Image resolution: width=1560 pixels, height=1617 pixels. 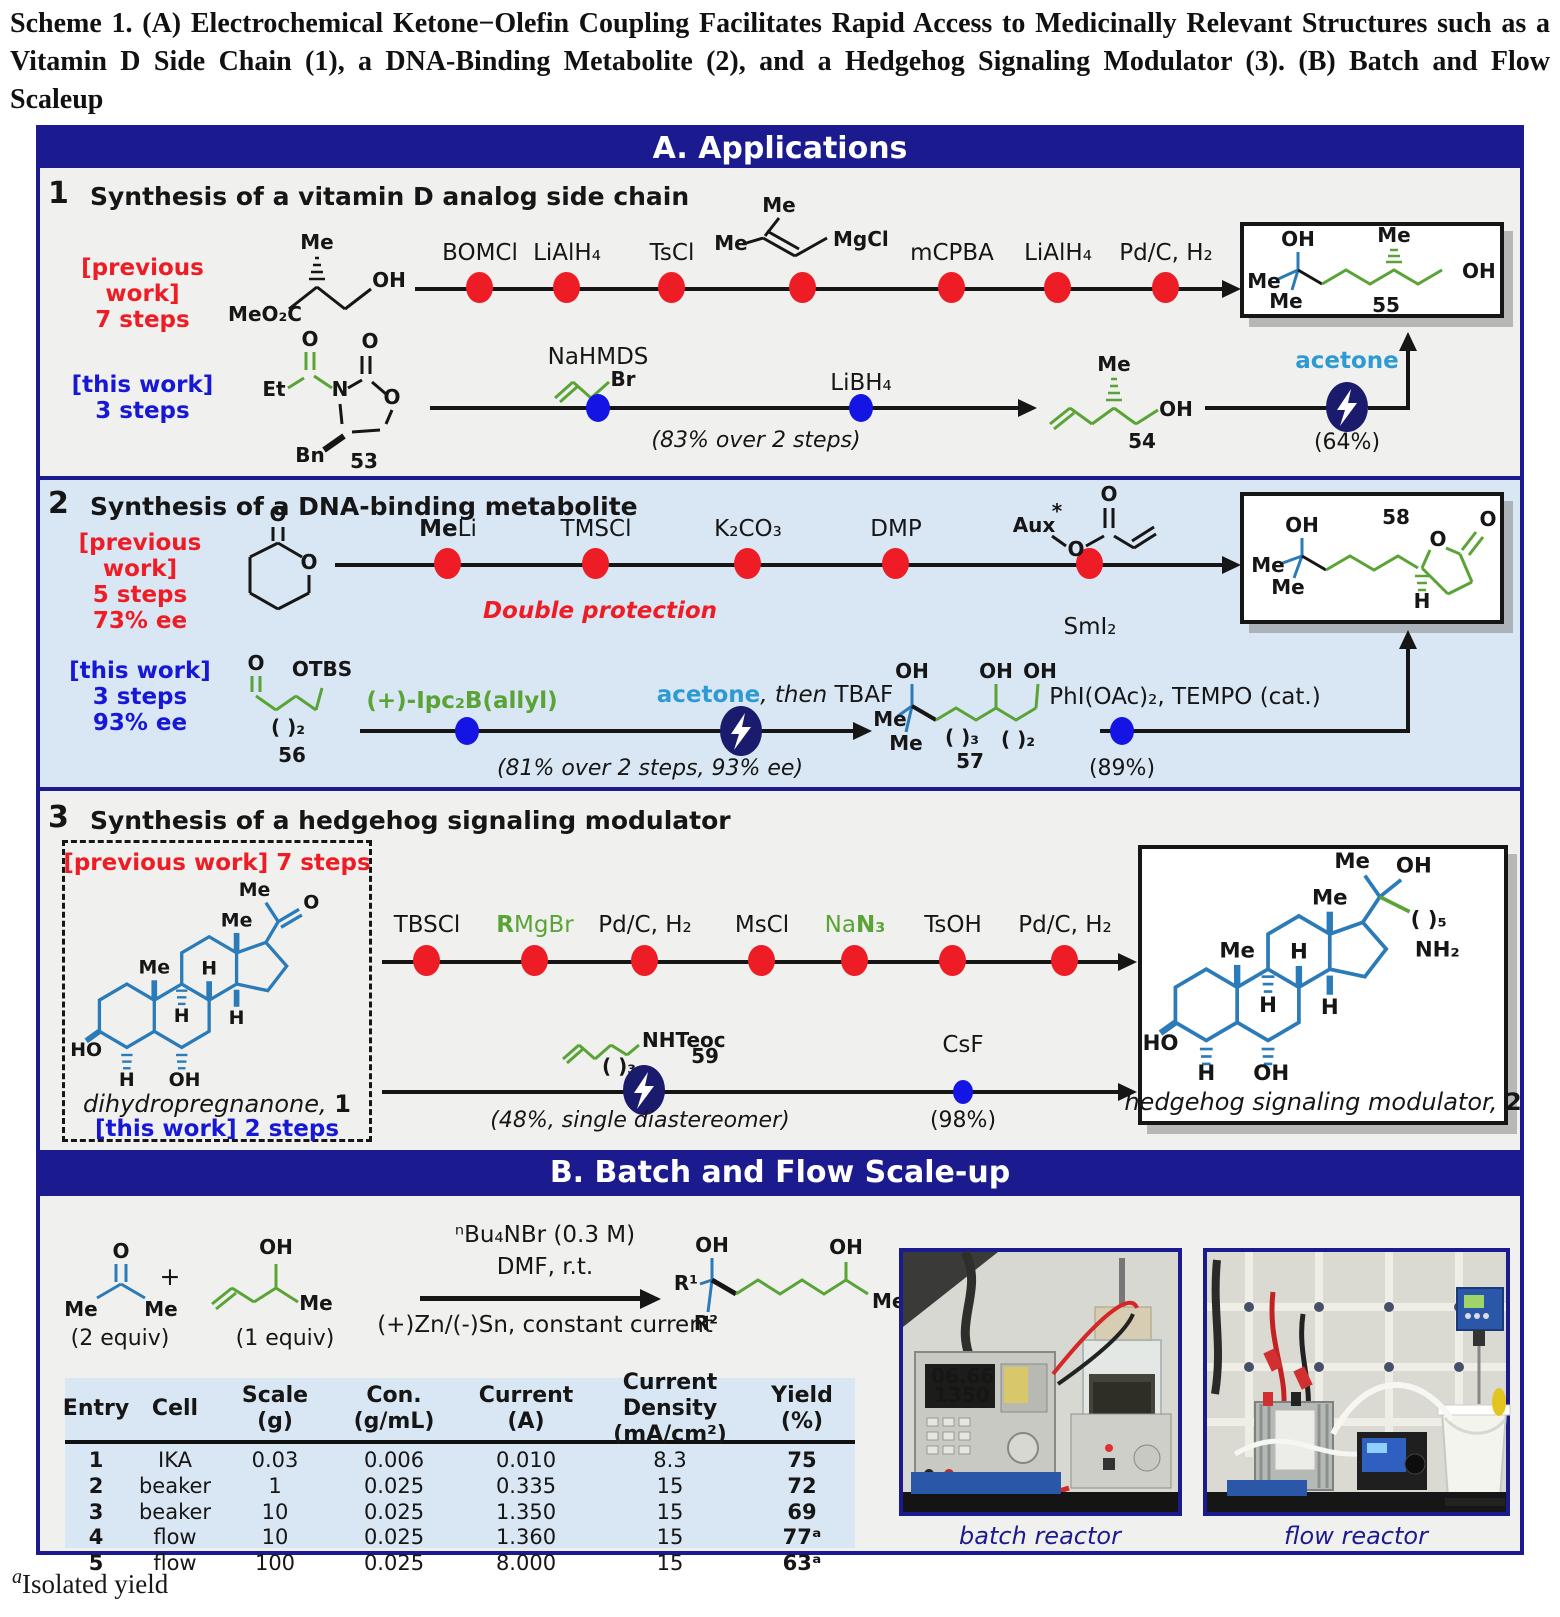 I want to click on reagent-label: (+)-Ipc₂B(allyl), so click(x=462, y=701).